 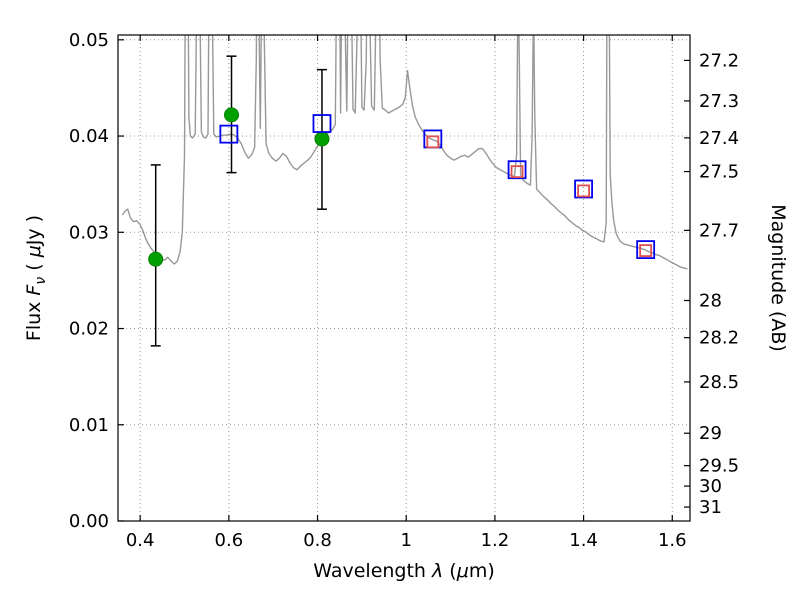 What do you see at coordinates (495, 540) in the screenshot?
I see `x-tick-label: 1.2` at bounding box center [495, 540].